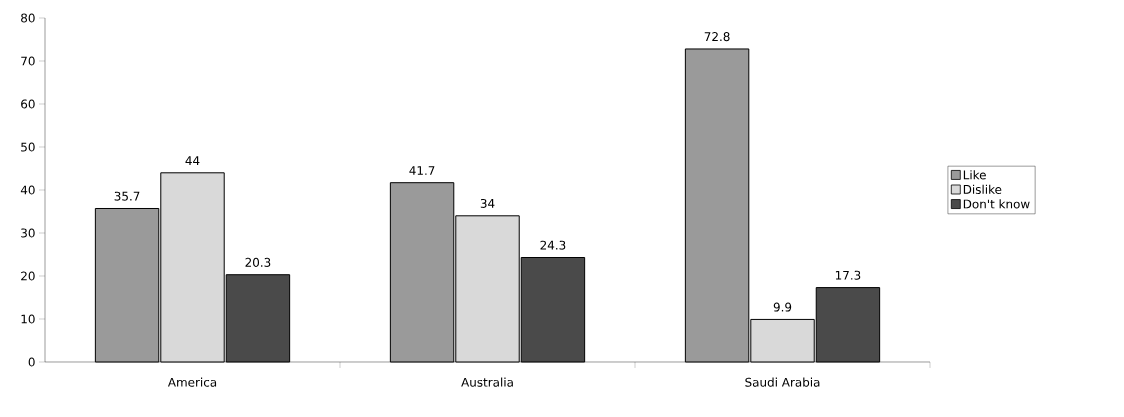  I want to click on data-label: 17.3, so click(848, 275).